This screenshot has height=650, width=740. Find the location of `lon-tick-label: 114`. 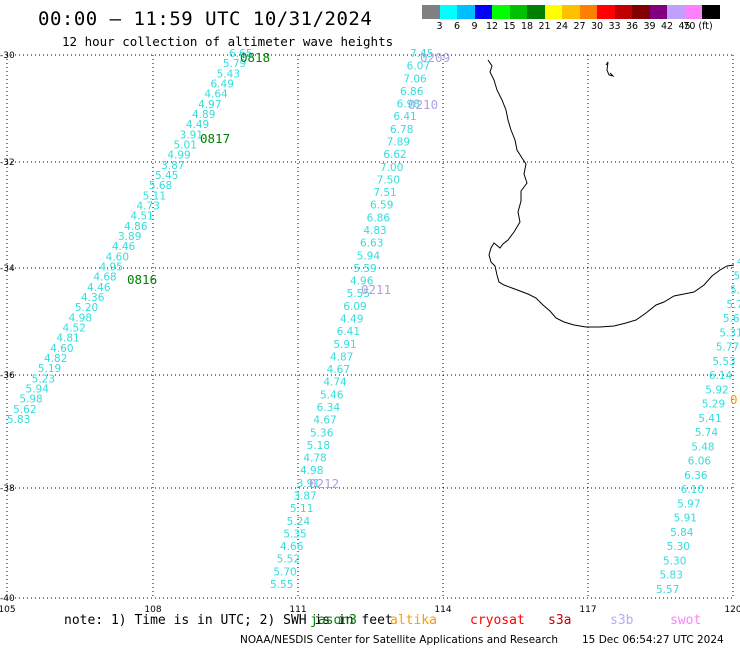

lon-tick-label: 114 is located at coordinates (442, 610).